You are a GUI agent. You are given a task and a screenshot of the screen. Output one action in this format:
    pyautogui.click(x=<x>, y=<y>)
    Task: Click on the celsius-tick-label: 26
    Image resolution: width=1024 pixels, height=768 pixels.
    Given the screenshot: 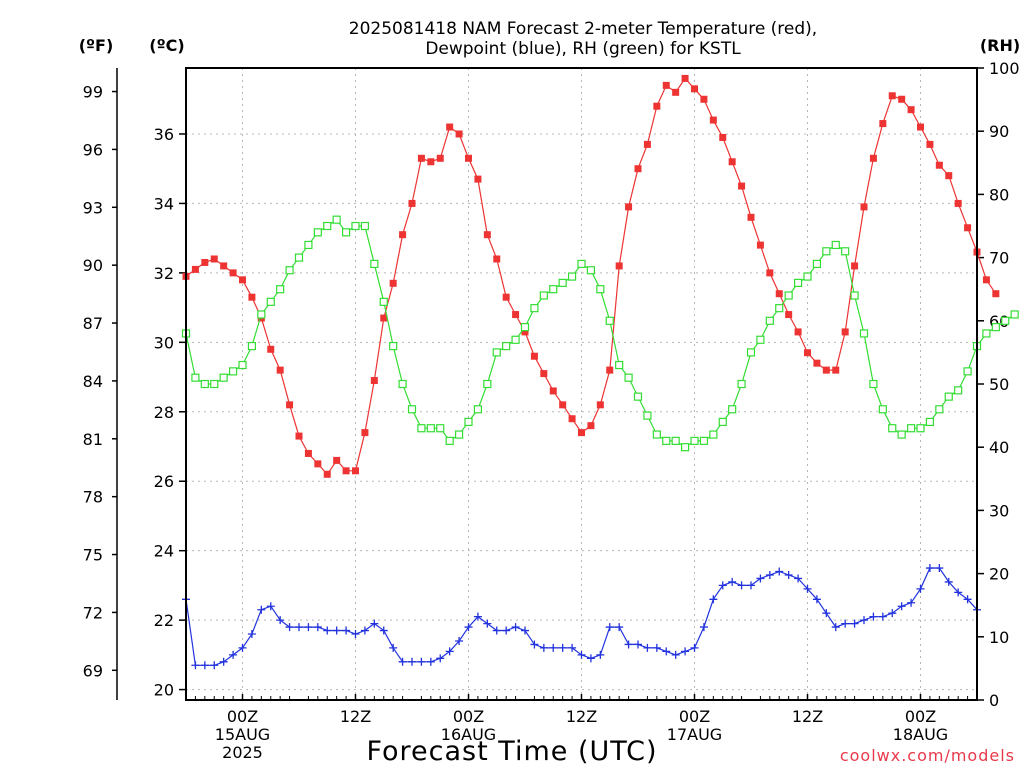 What is the action you would take?
    pyautogui.click(x=164, y=481)
    